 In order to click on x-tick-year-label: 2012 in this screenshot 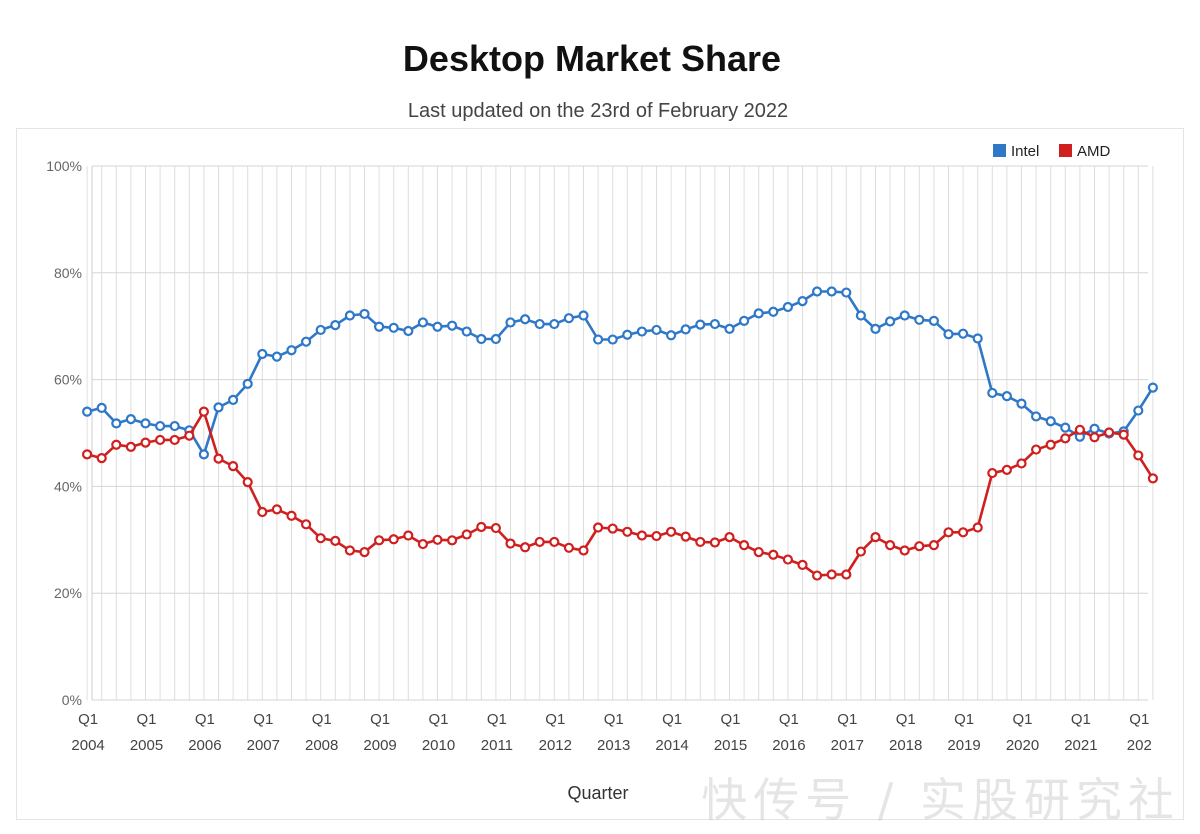, I will do `click(555, 745)`.